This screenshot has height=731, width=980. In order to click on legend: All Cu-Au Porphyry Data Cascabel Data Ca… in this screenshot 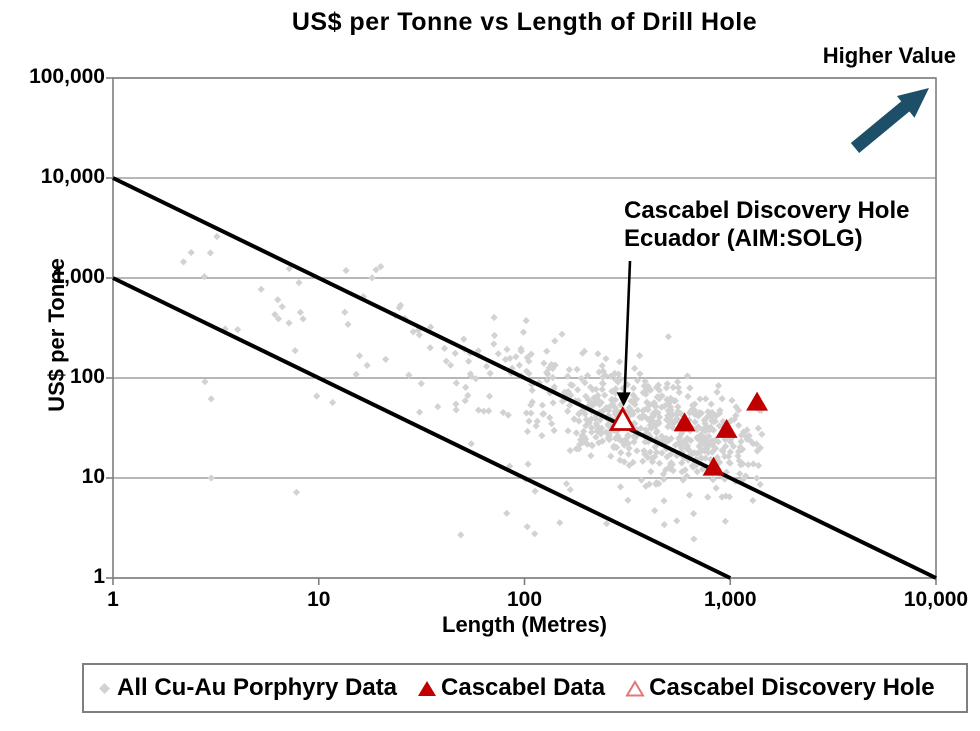, I will do `click(525, 688)`.